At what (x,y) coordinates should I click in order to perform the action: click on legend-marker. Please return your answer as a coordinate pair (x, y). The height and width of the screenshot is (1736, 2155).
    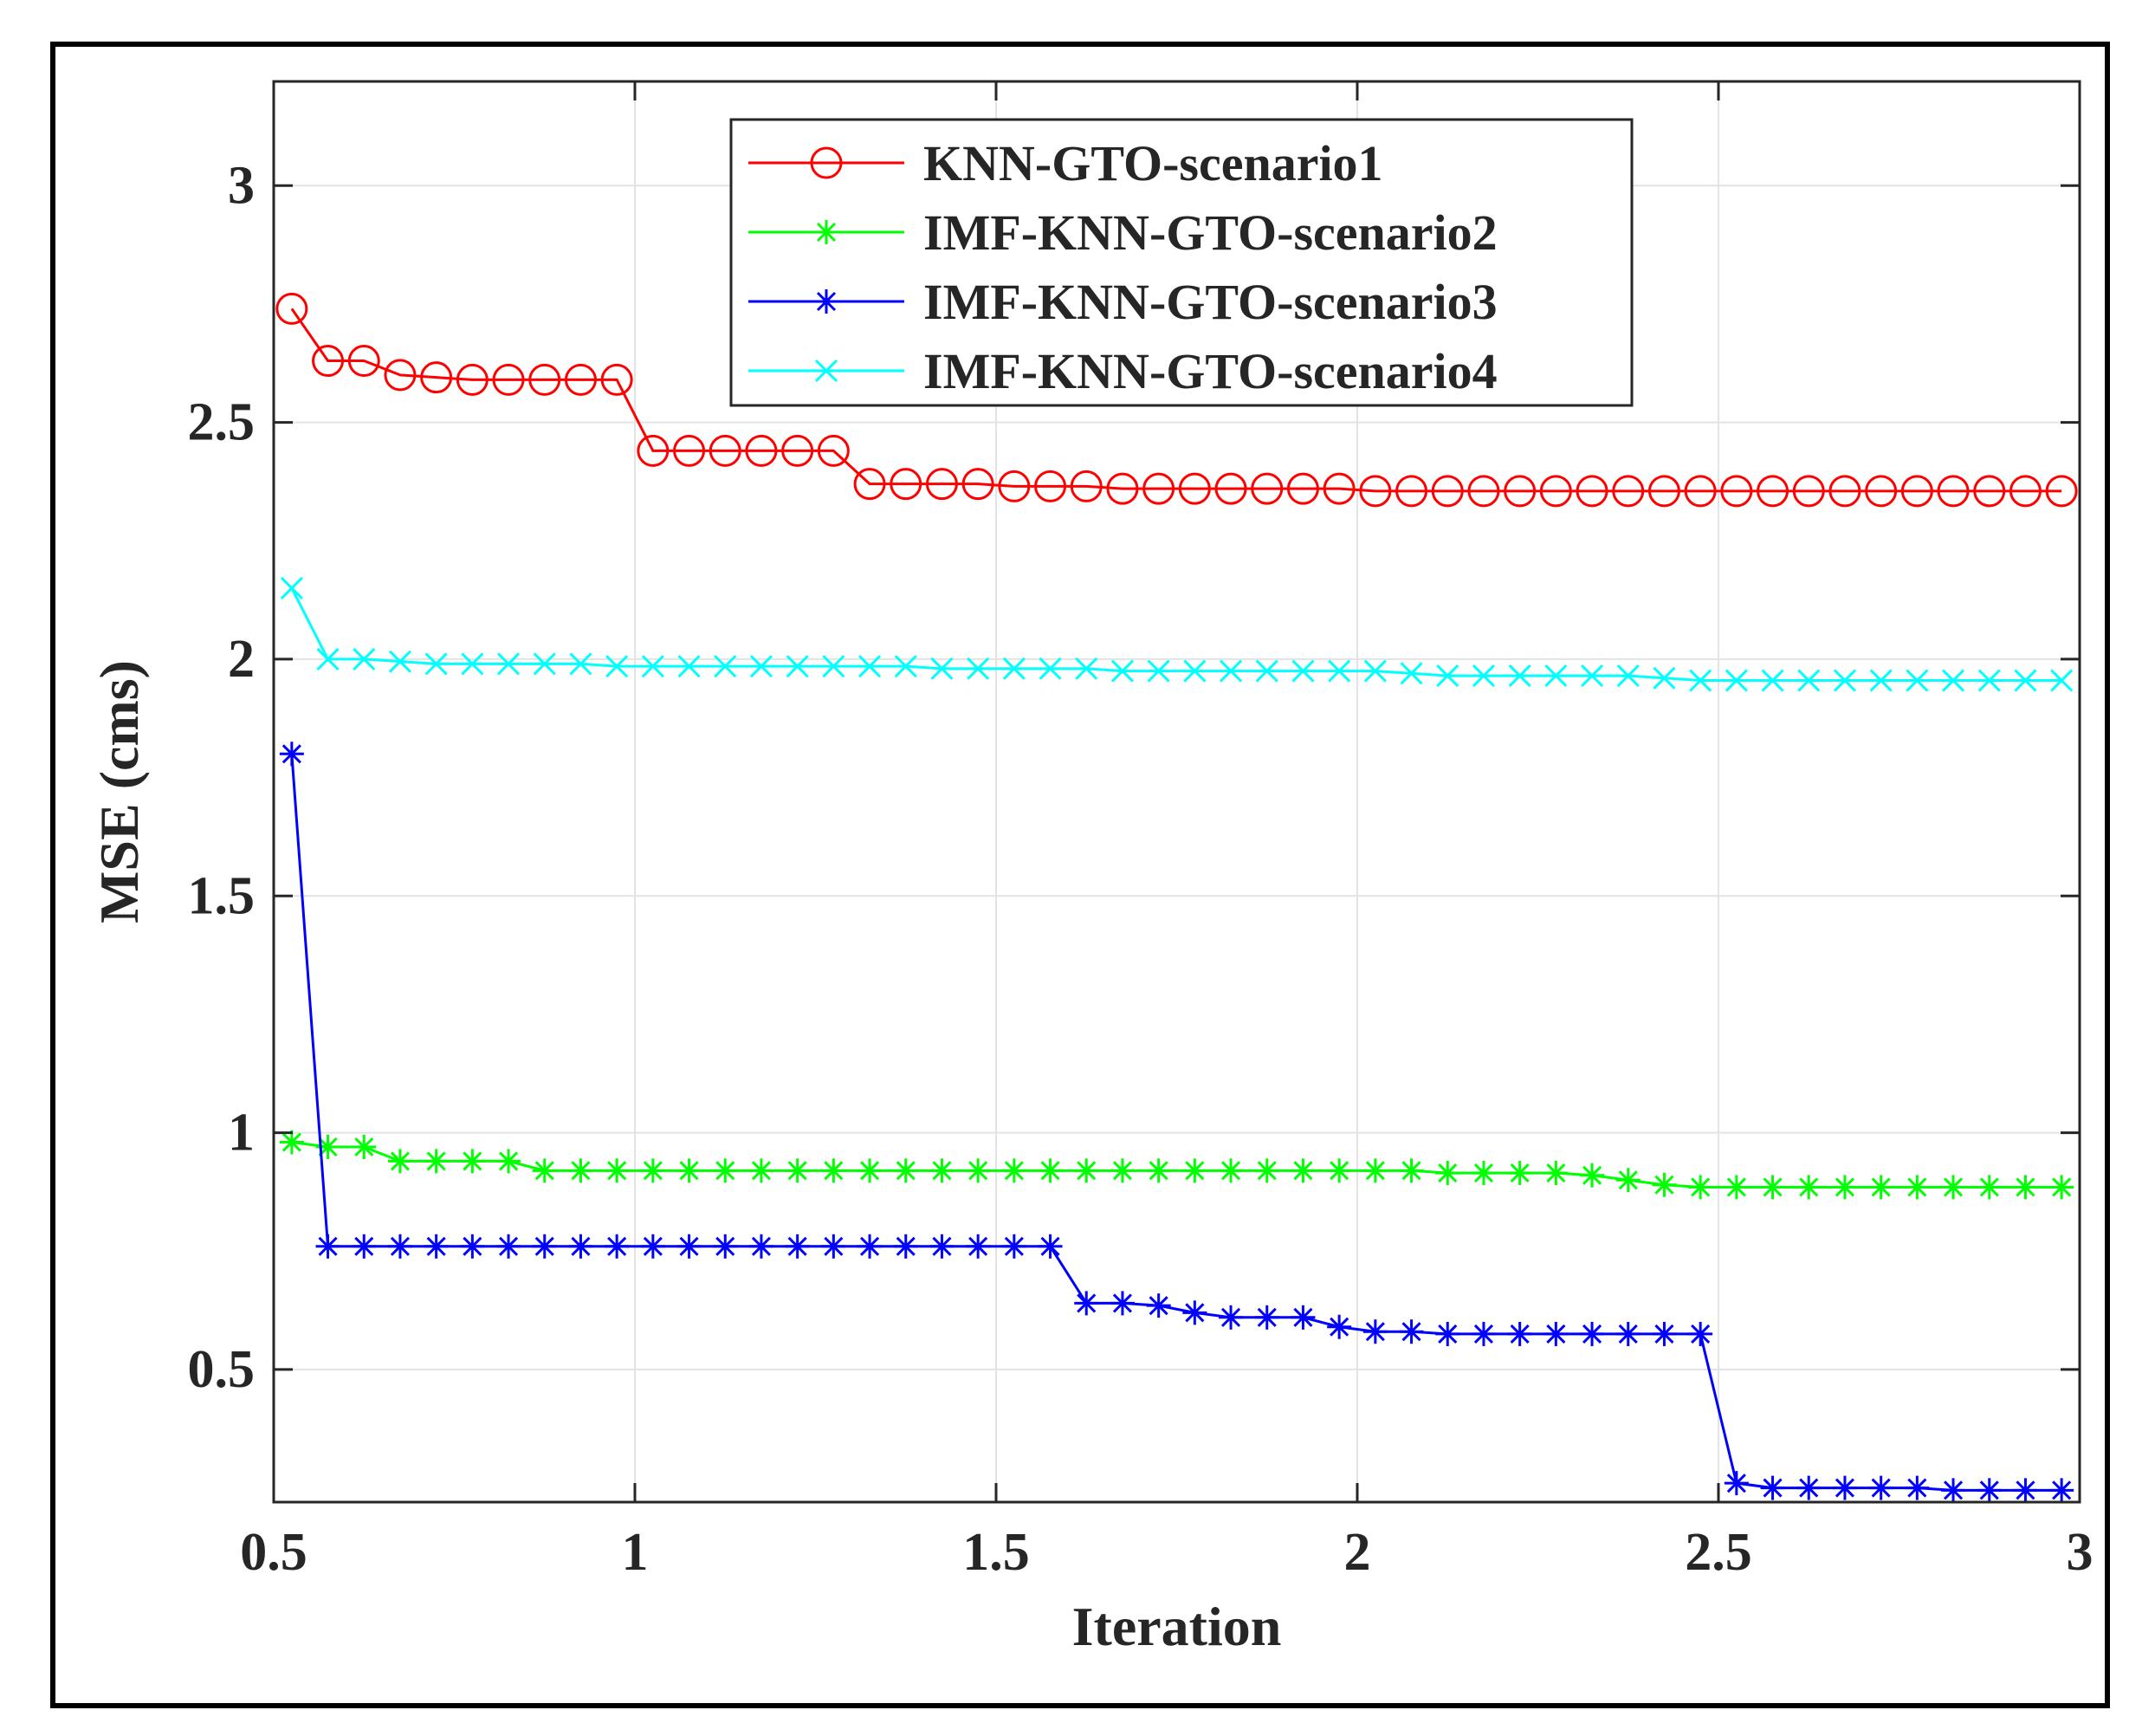
    Looking at the image, I should click on (826, 371).